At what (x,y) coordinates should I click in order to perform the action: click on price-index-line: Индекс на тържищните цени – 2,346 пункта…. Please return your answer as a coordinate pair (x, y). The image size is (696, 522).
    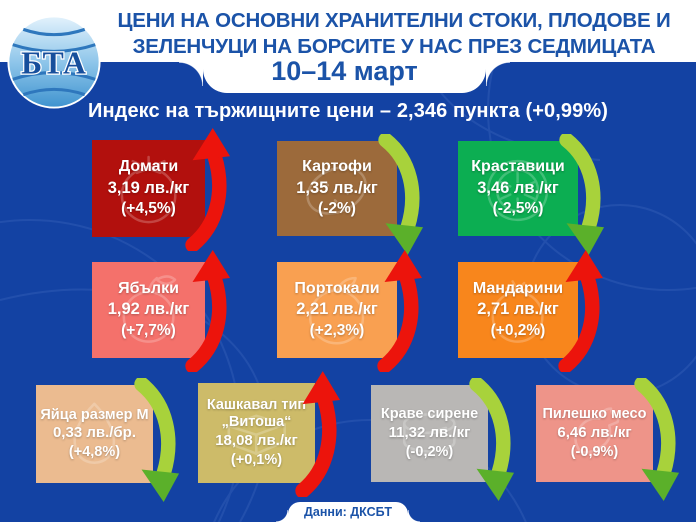
    Looking at the image, I should click on (348, 111).